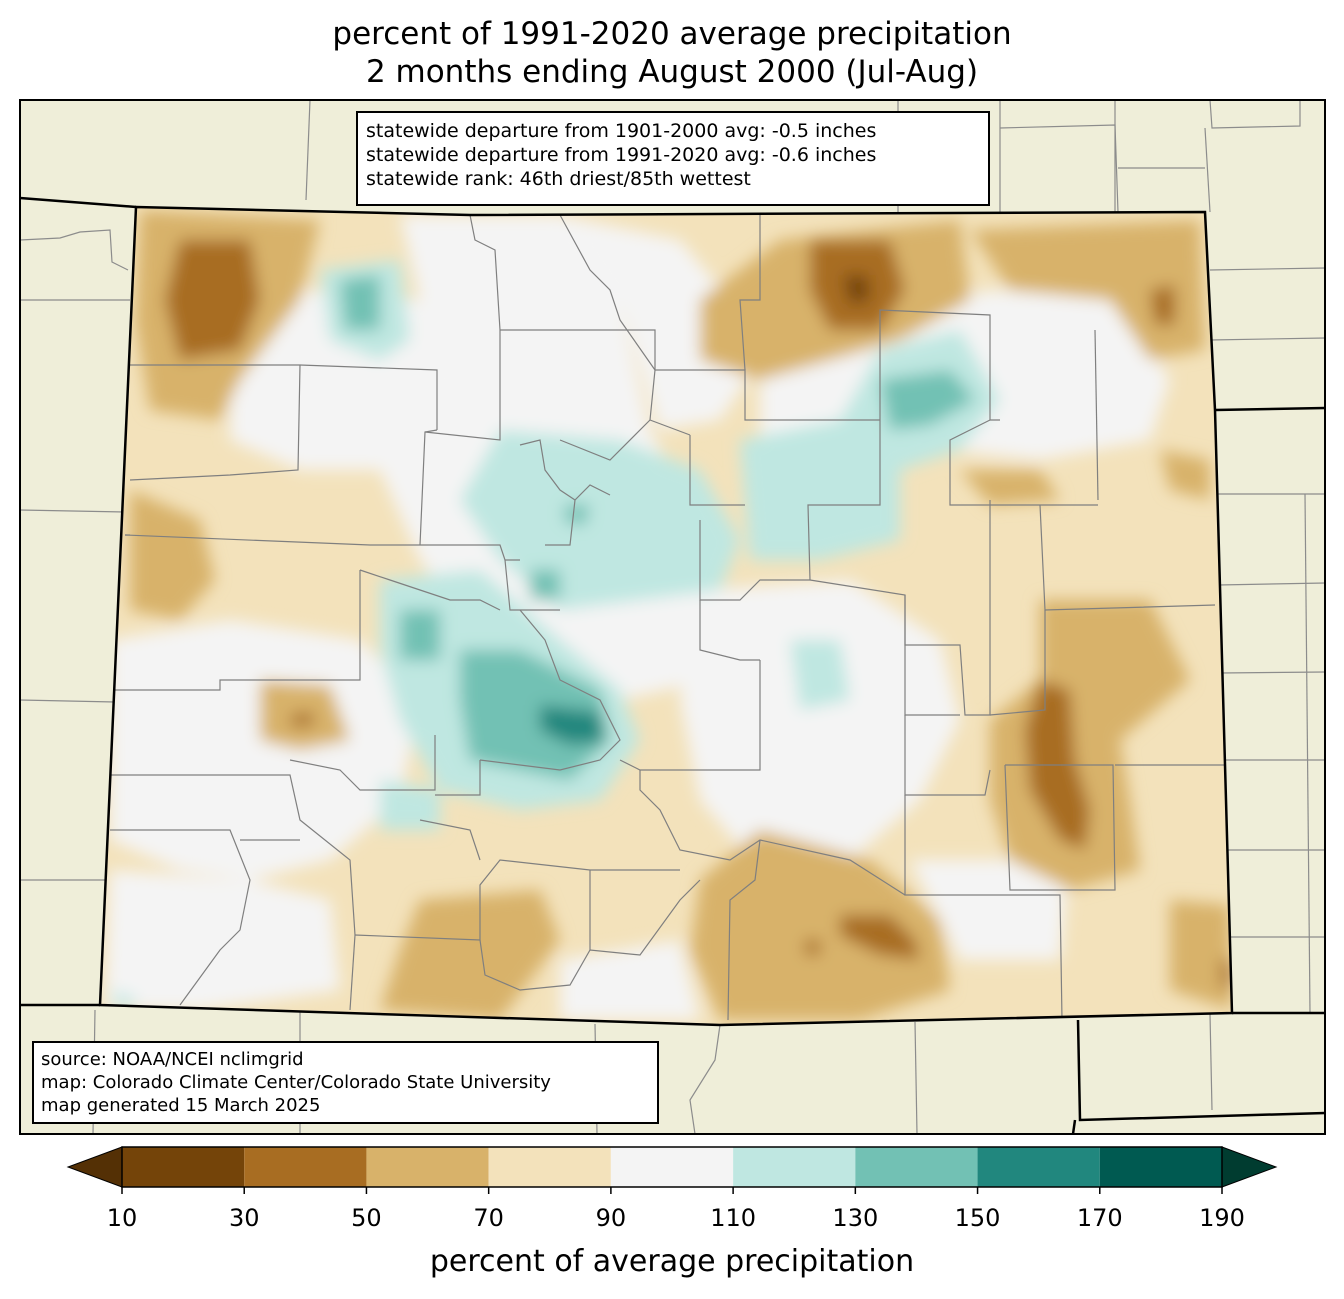  I want to click on colorbar, so click(672, 1170).